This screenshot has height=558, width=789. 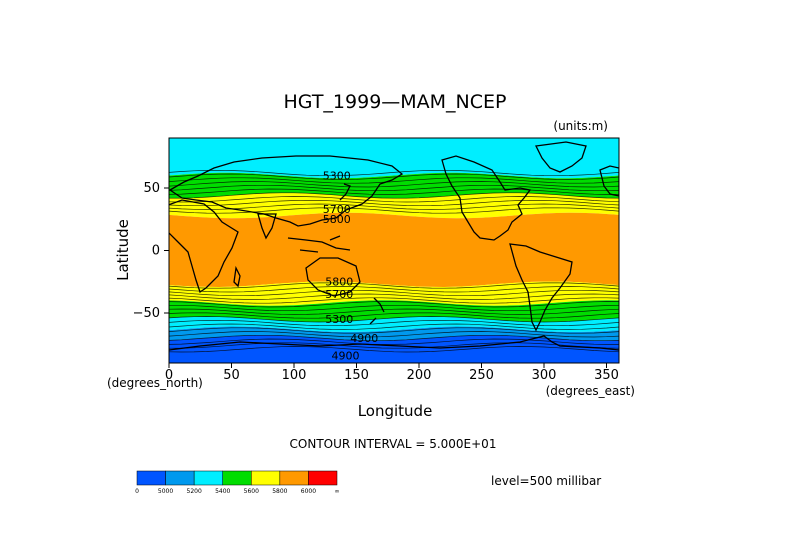 I want to click on colorbar: 0 5000 5200 5400 5600 5800 6000 ∞, so click(x=237, y=482).